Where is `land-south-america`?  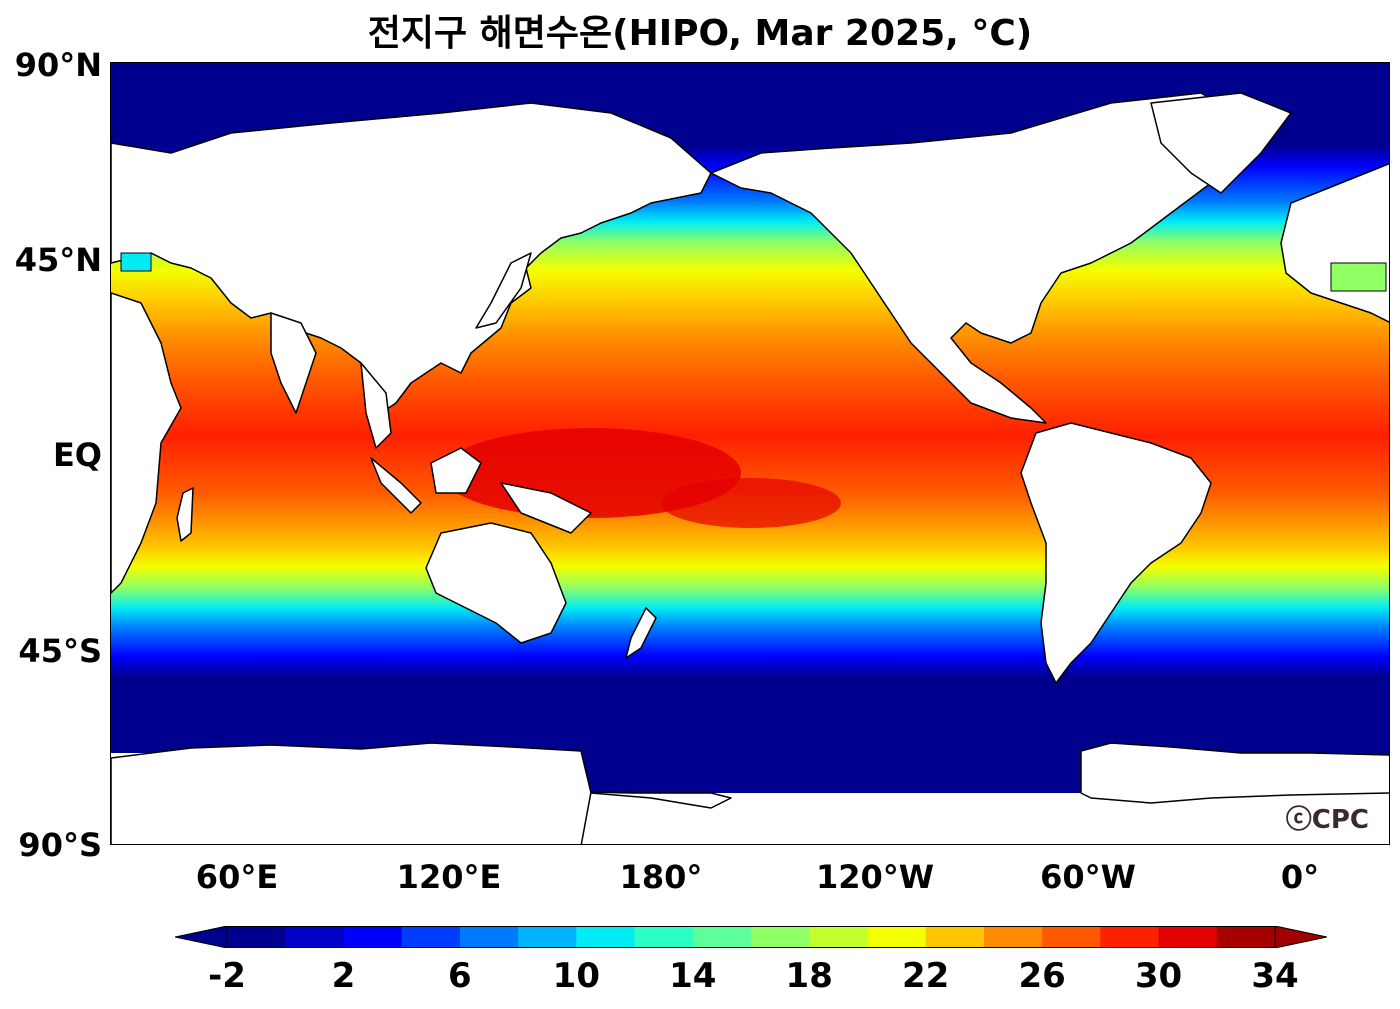
land-south-america is located at coordinates (1116, 553).